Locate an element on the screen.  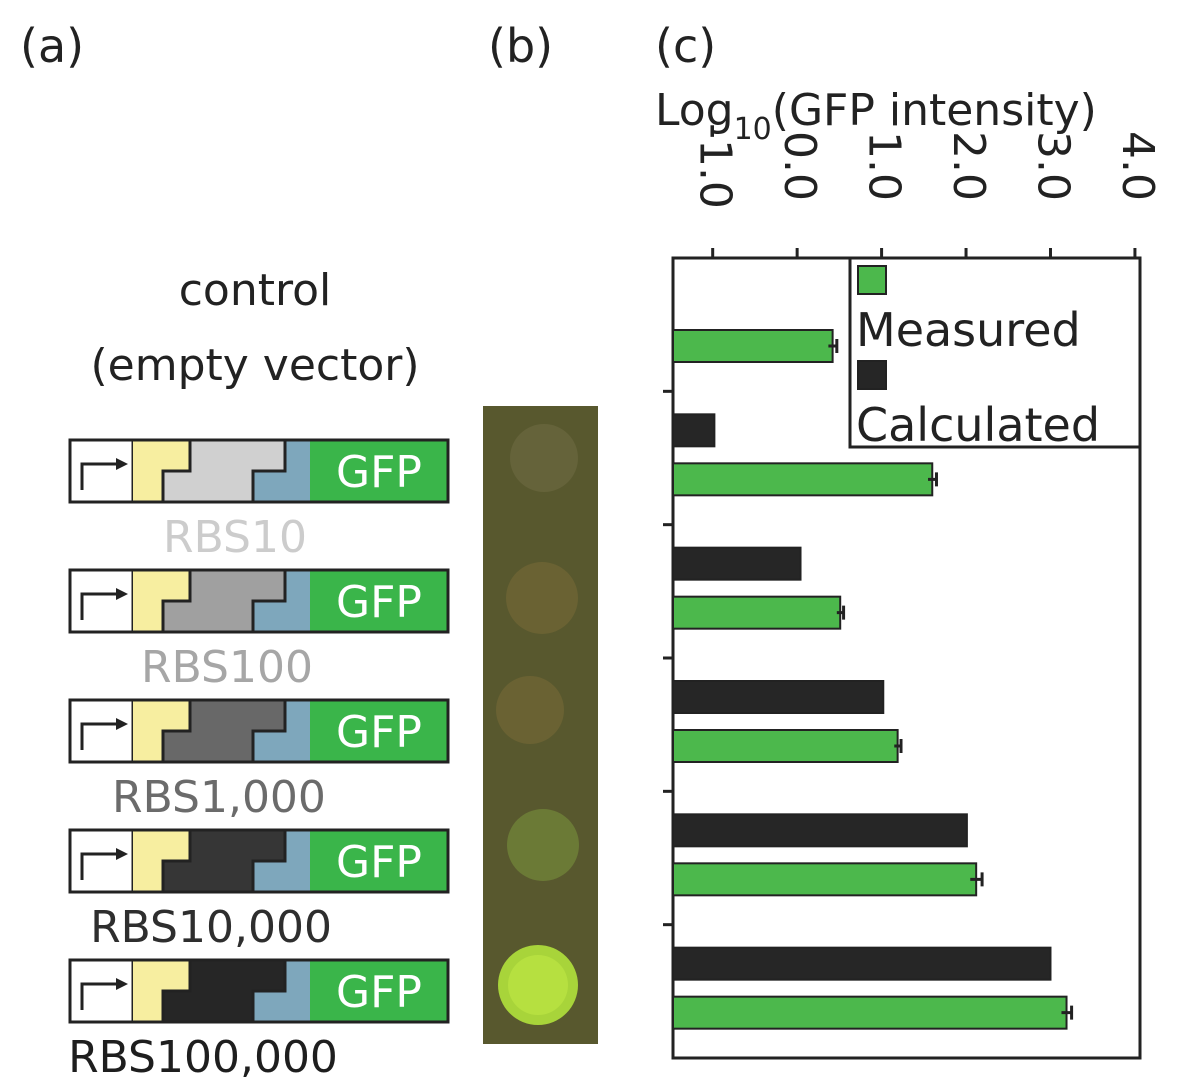
construct: GFP RBS100 is located at coordinates (259, 630).